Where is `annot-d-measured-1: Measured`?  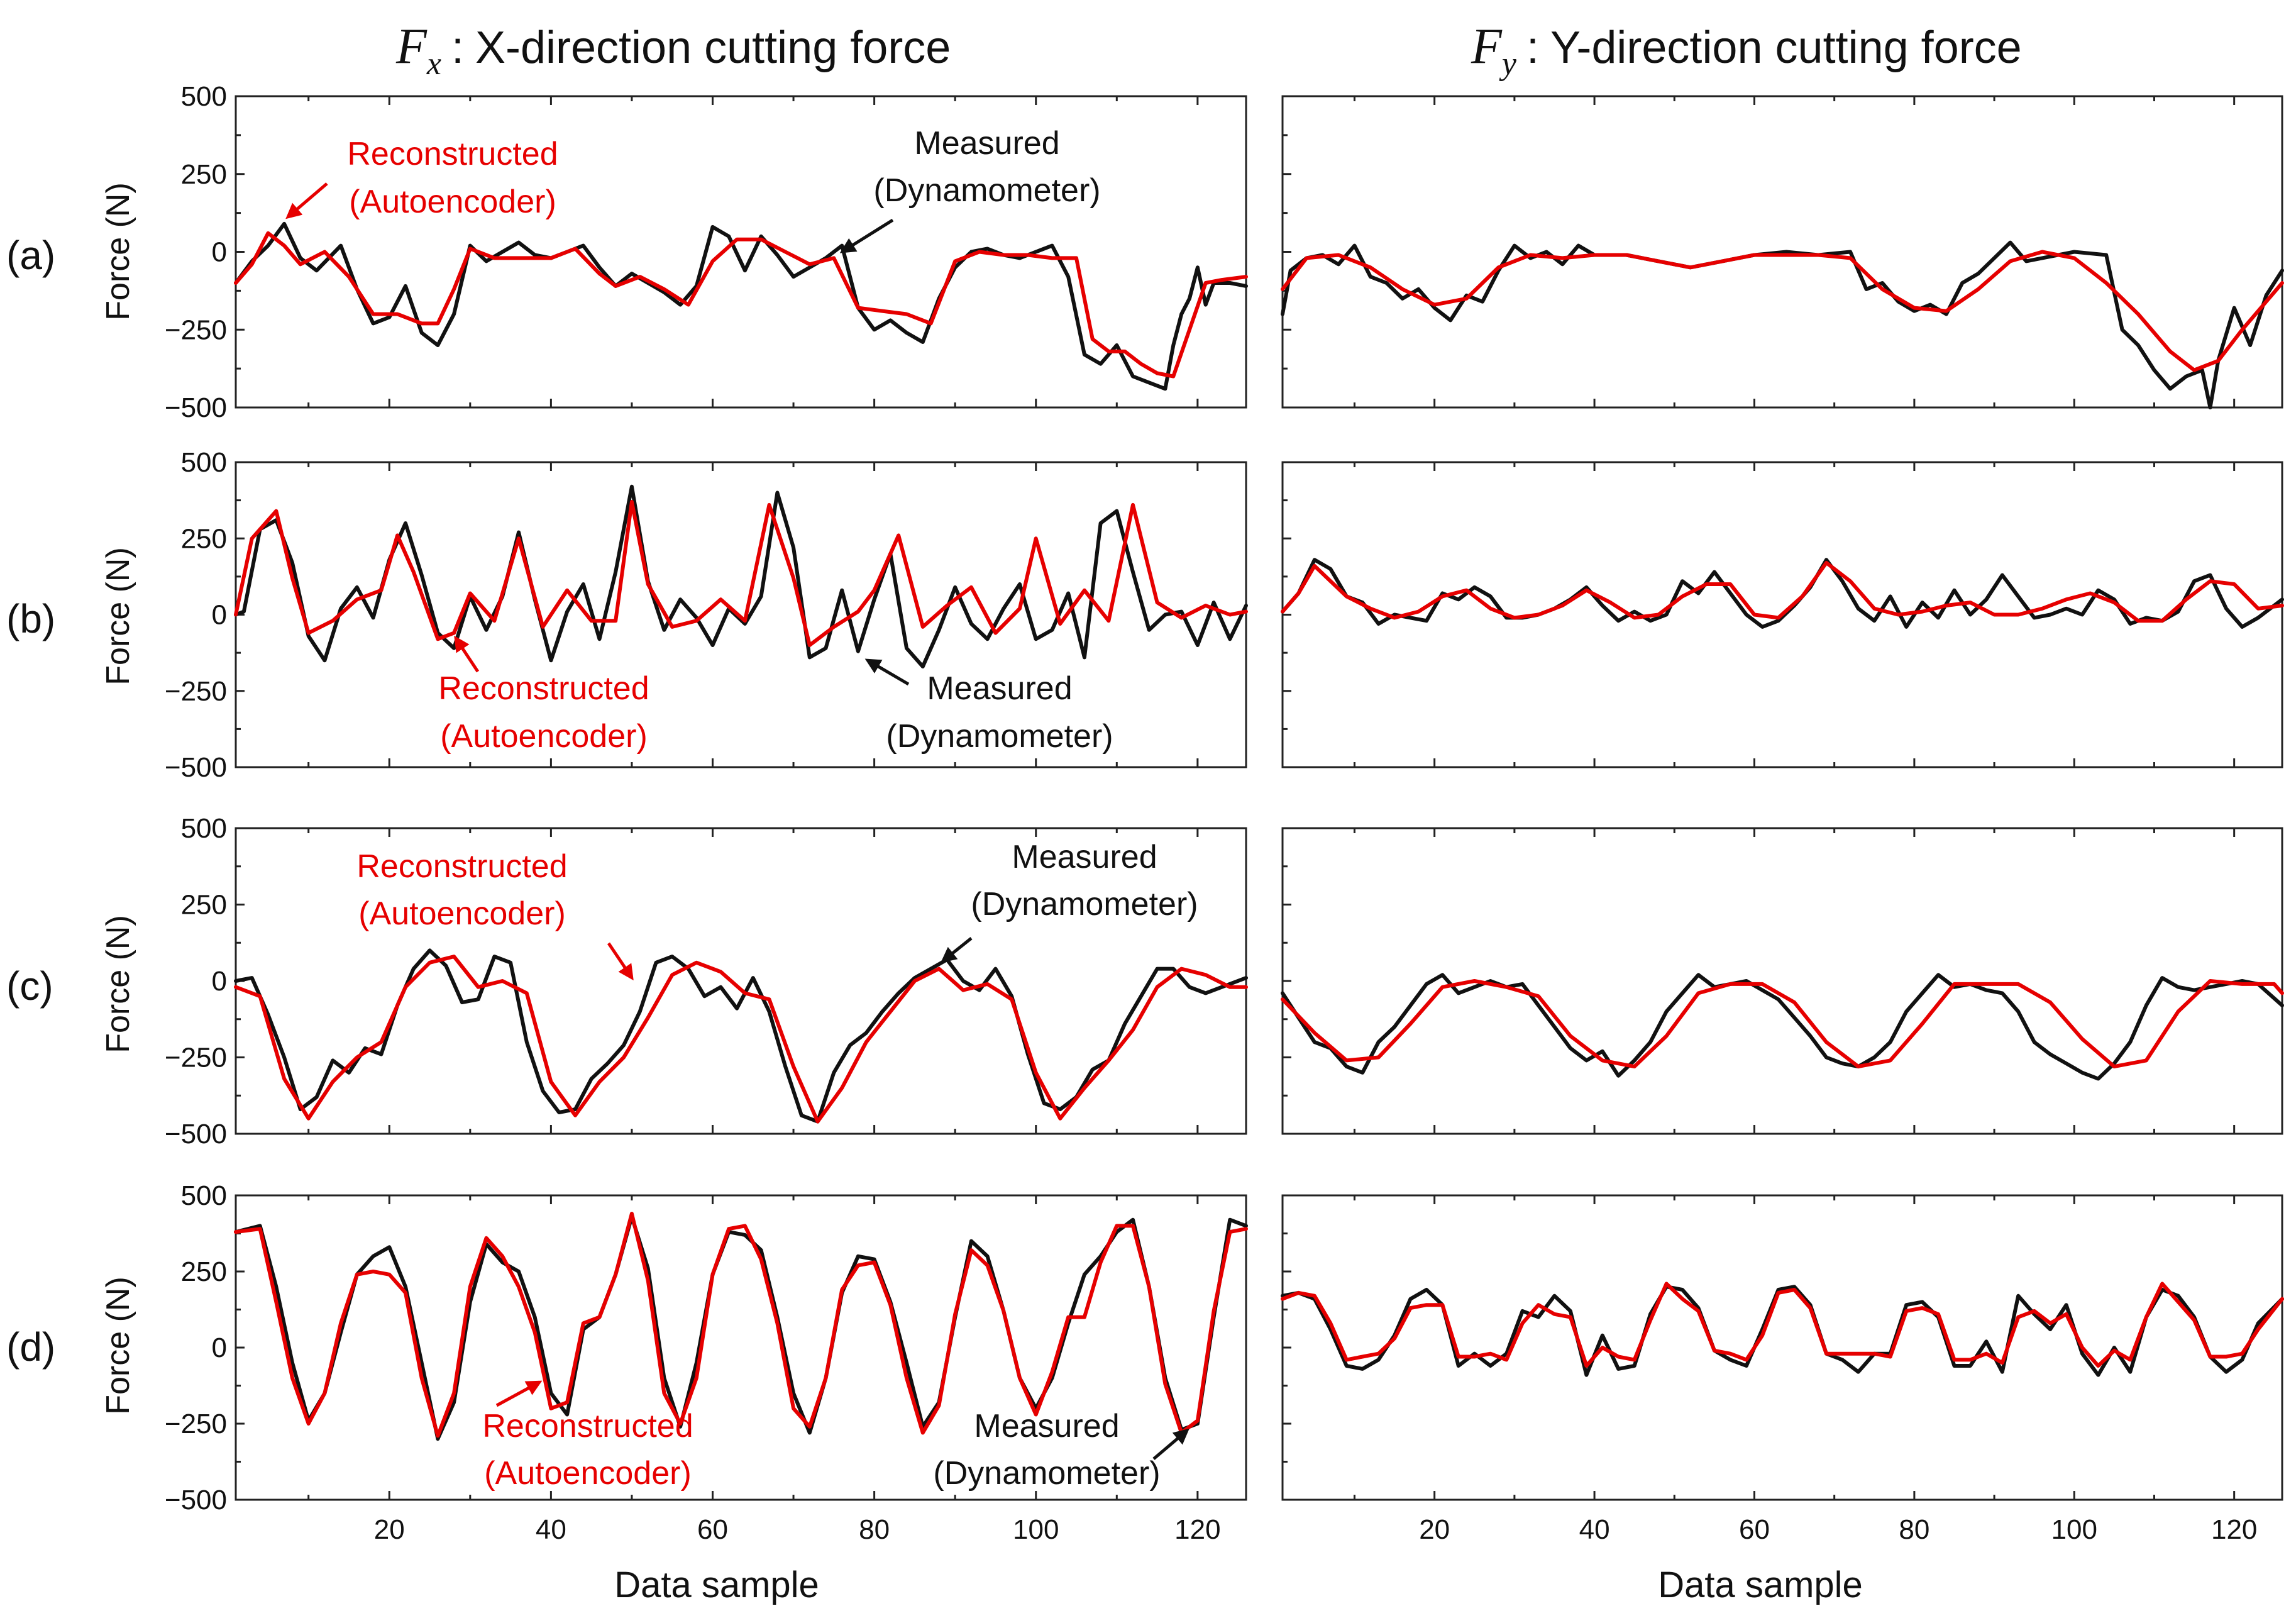
annot-d-measured-1: Measured is located at coordinates (1046, 1426).